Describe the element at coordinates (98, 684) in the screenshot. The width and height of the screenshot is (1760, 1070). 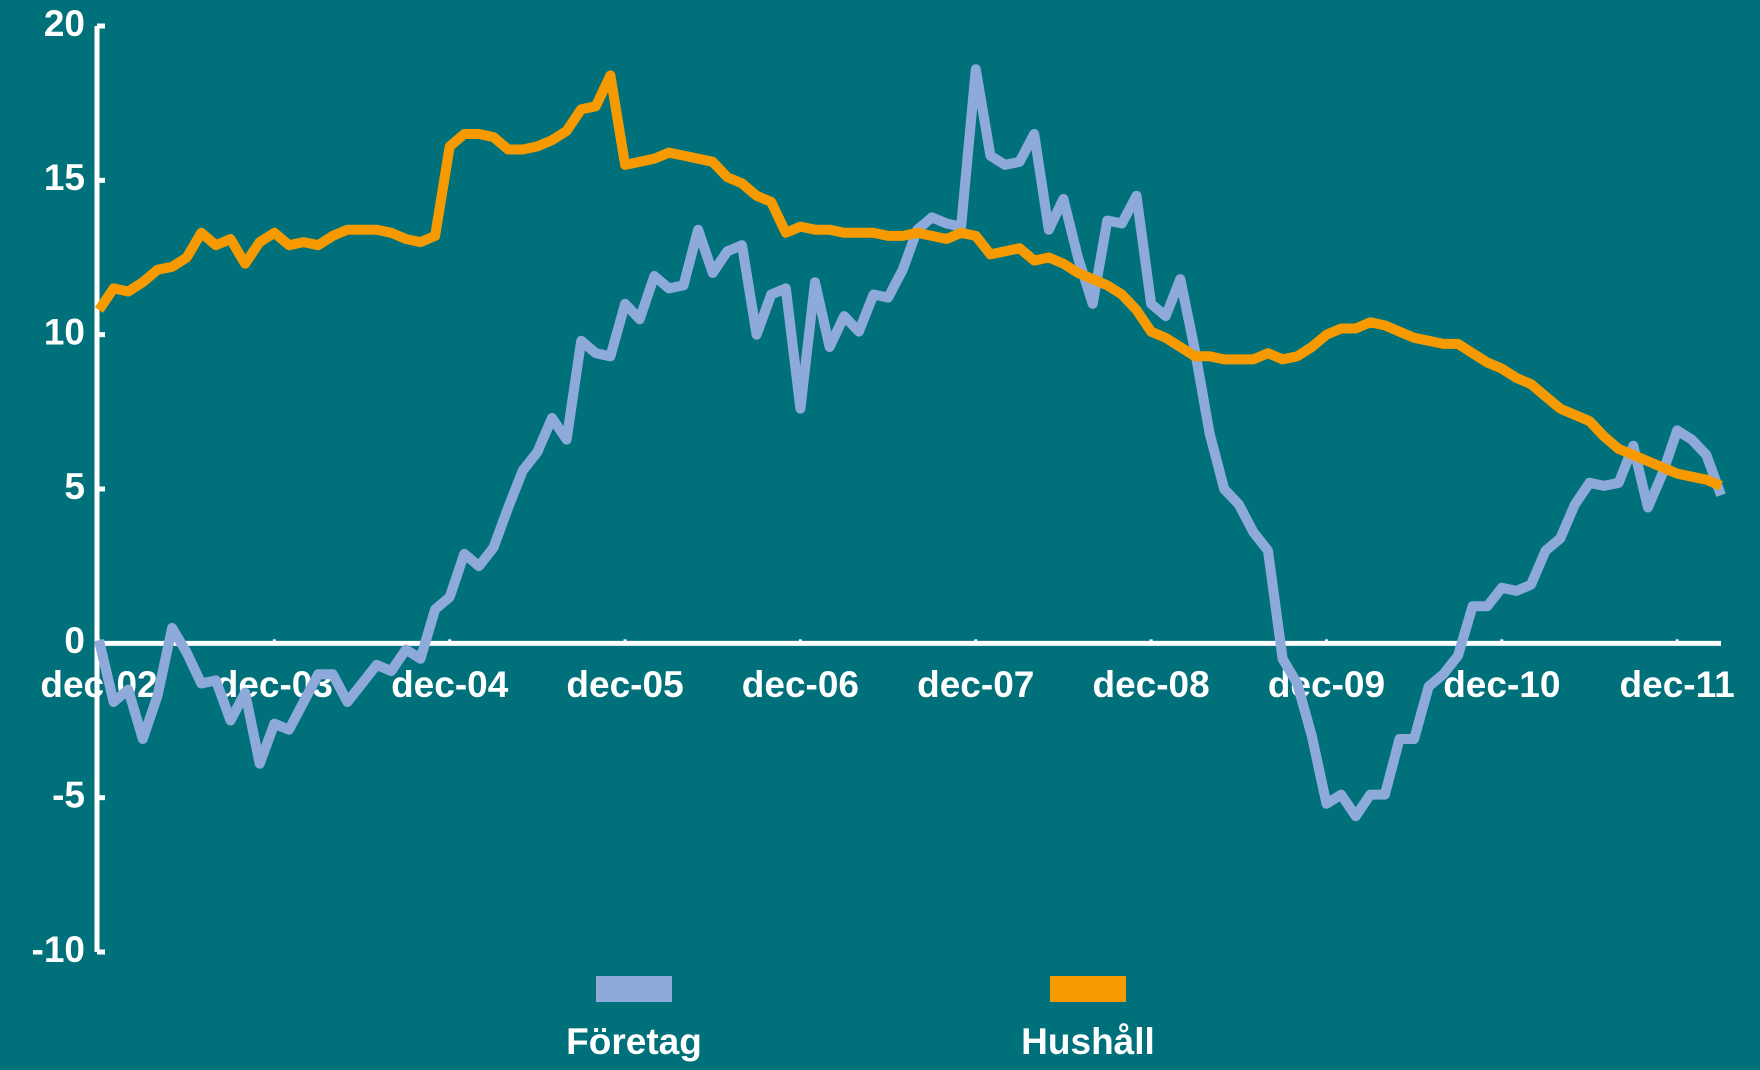
I see `x-tick-label: dec-02` at that location.